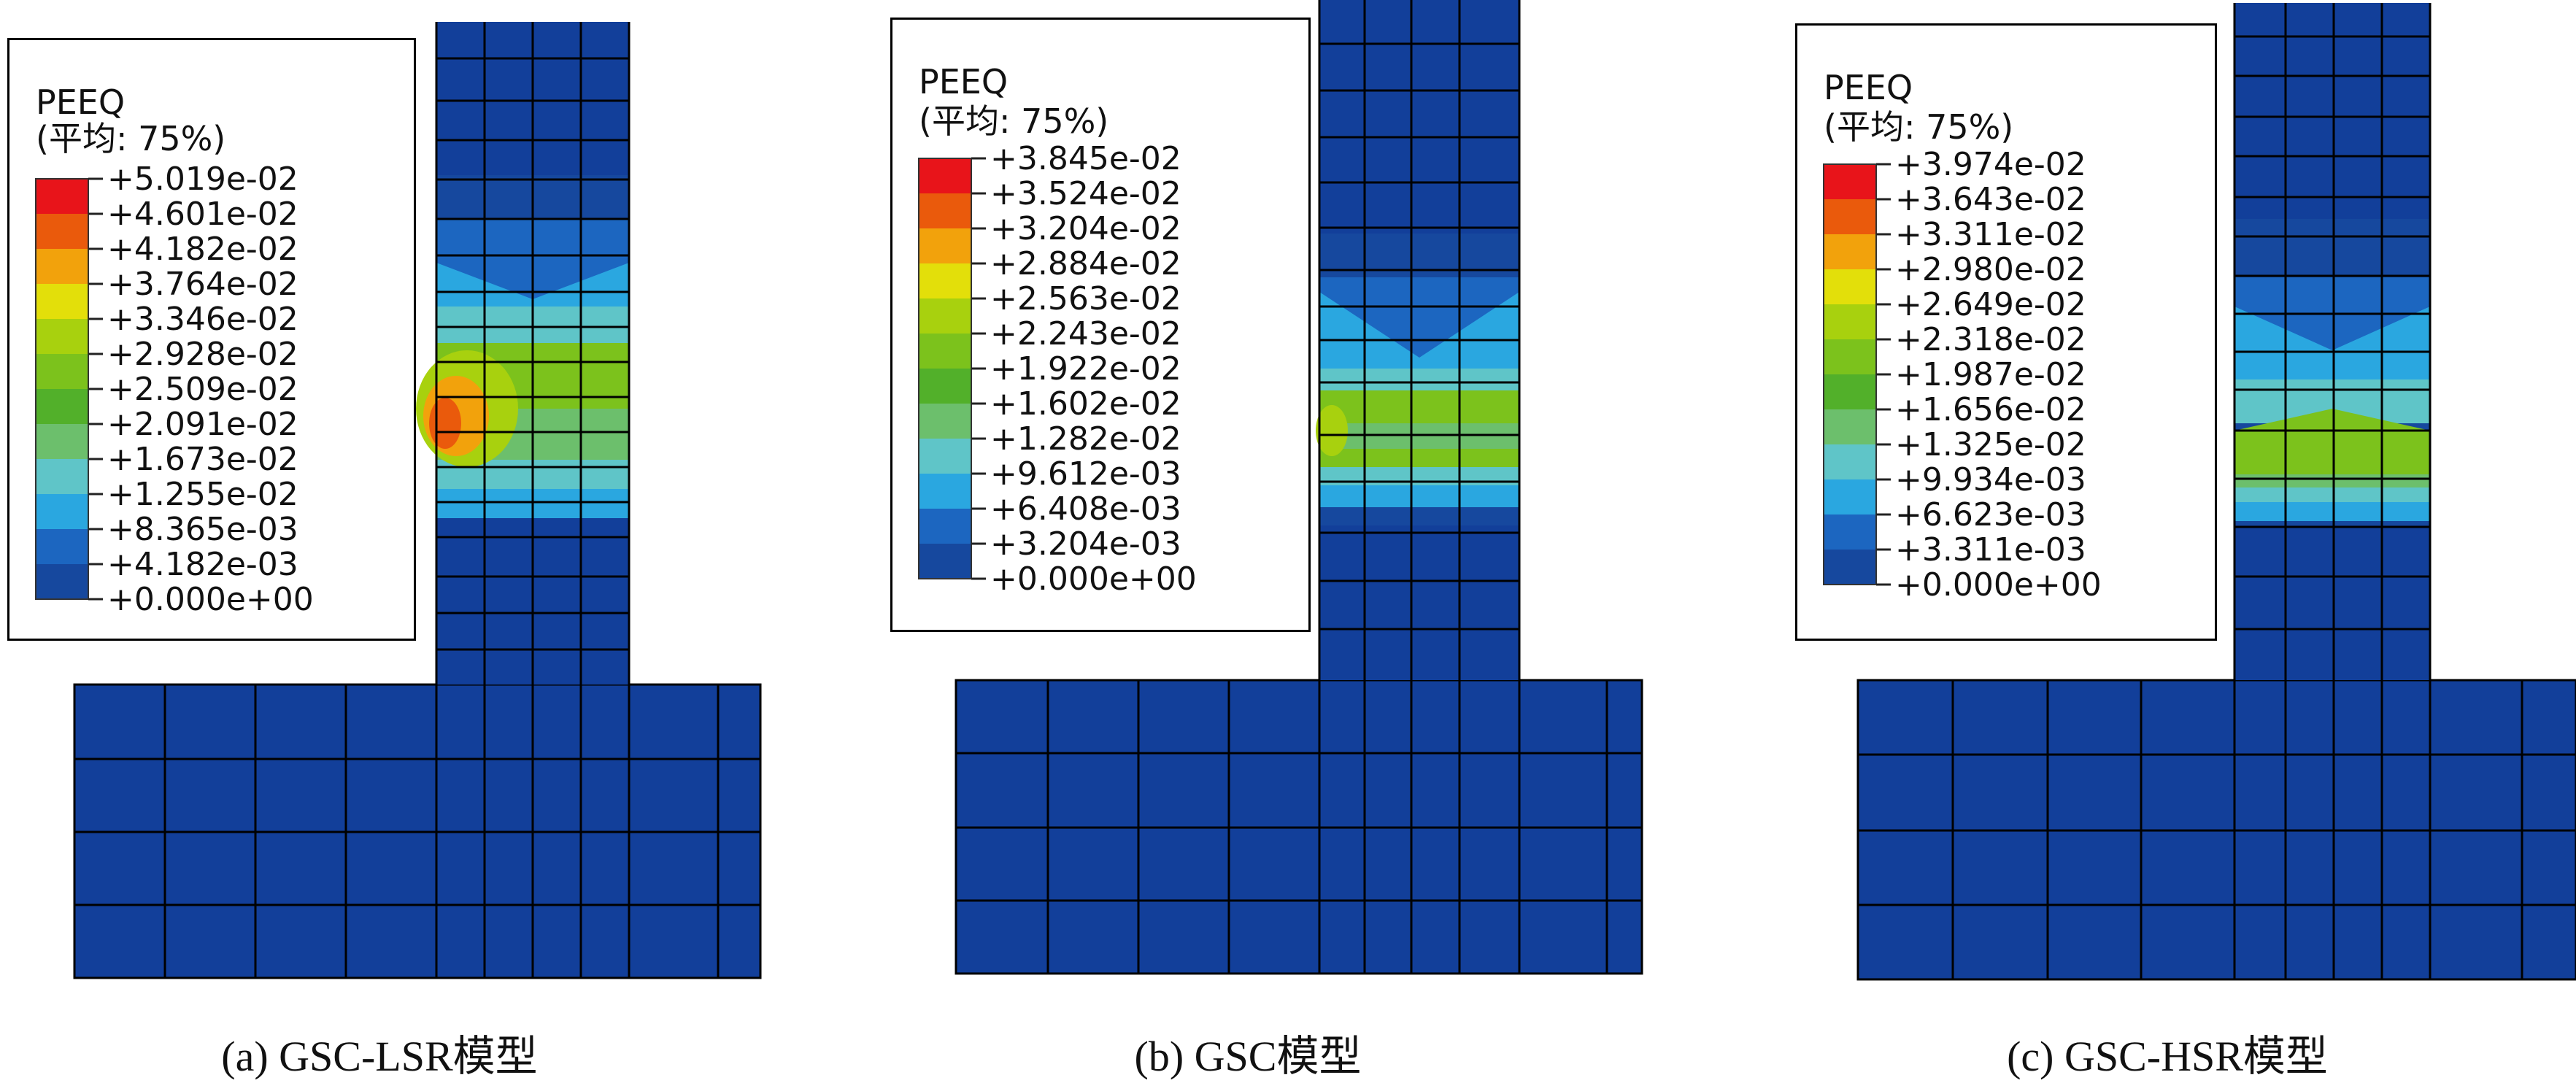 This screenshot has width=2576, height=1083. What do you see at coordinates (202, 179) in the screenshot?
I see `colorbar-tick-label: +5.019e-02` at bounding box center [202, 179].